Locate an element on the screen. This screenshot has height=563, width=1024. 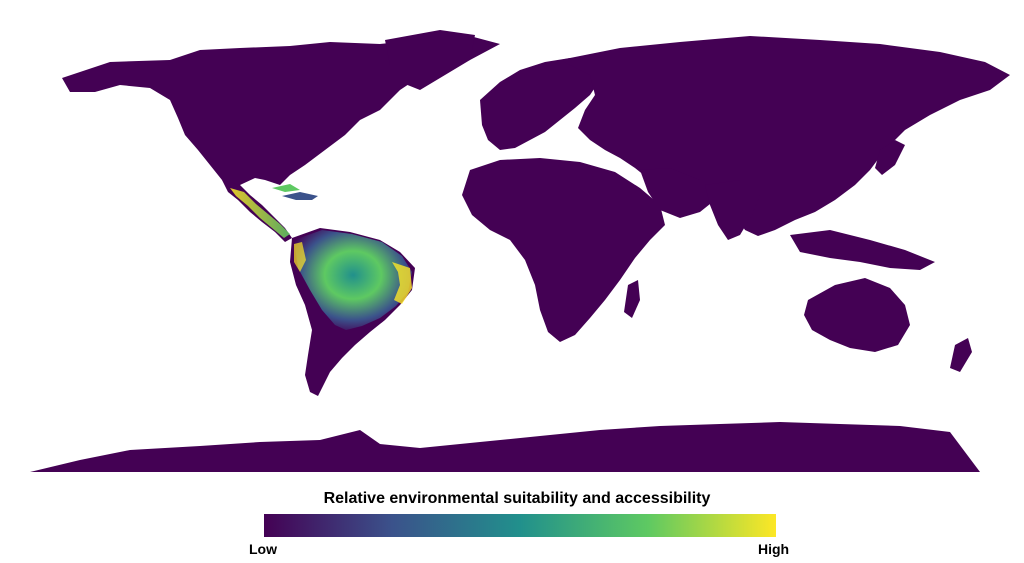
brazil-coast-suitability is located at coordinates (402, 283).